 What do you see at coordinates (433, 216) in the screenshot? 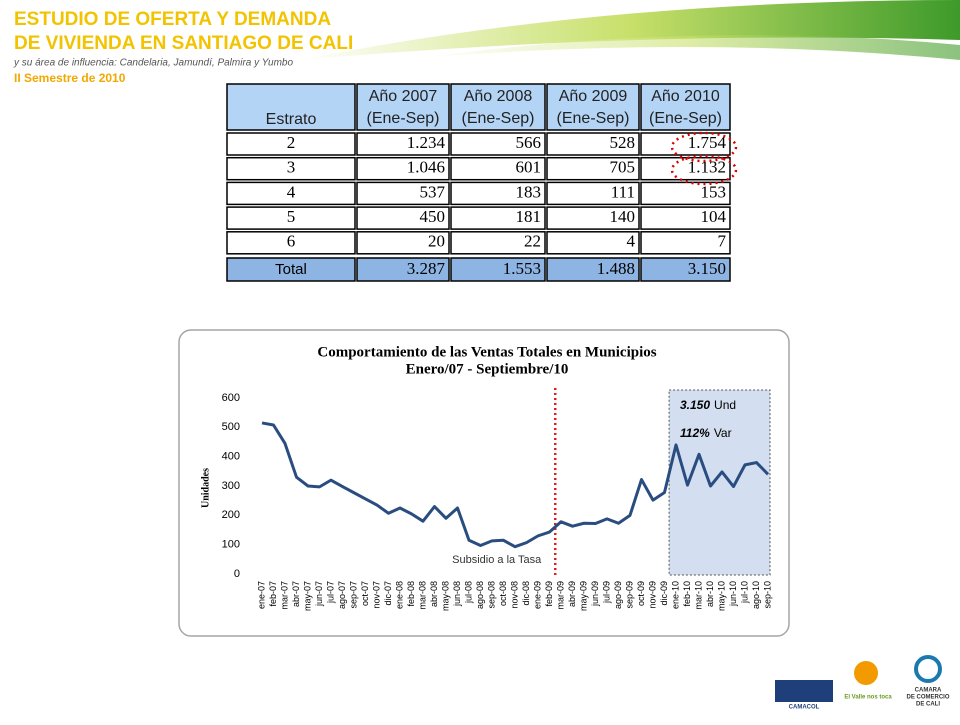
I see `table-cell-text: 450` at bounding box center [433, 216].